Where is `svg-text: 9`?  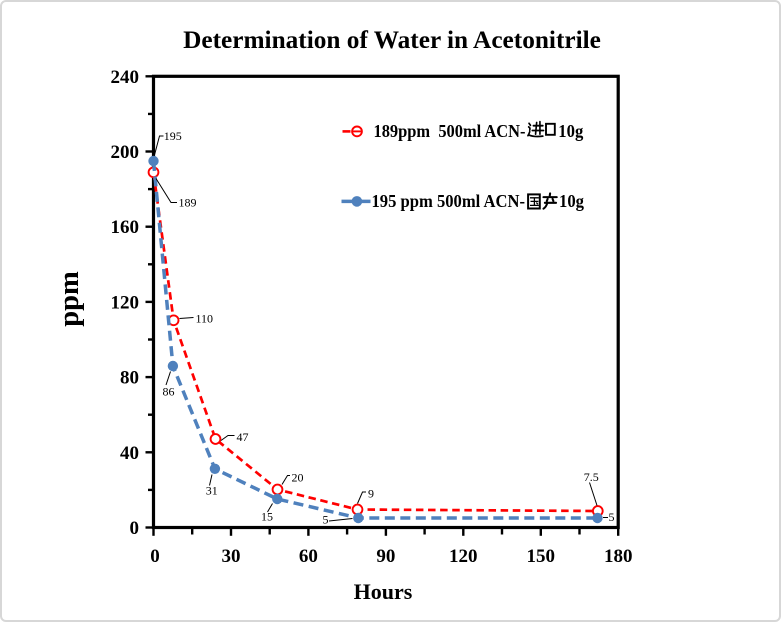
svg-text: 9 is located at coordinates (371, 494).